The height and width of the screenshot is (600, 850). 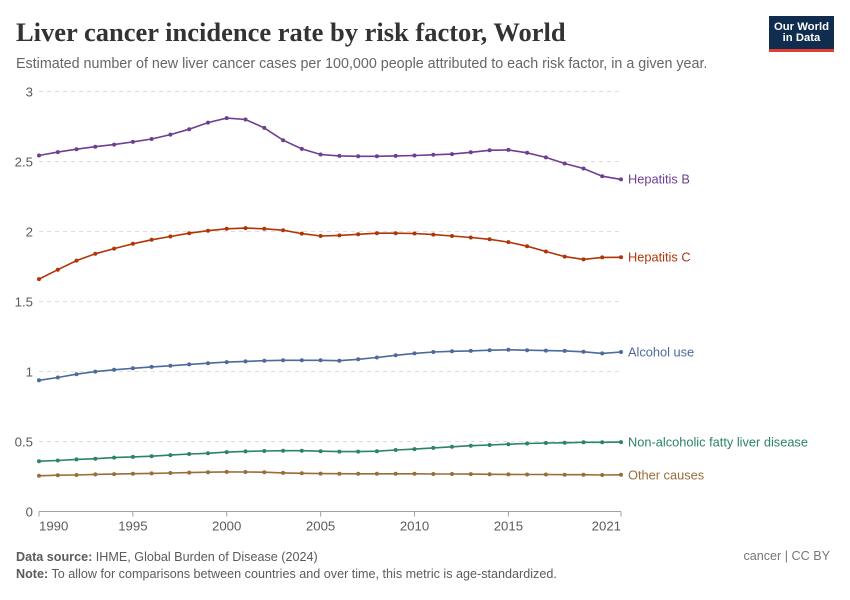 What do you see at coordinates (659, 178) in the screenshot?
I see `svg-text: Hepatitis B` at bounding box center [659, 178].